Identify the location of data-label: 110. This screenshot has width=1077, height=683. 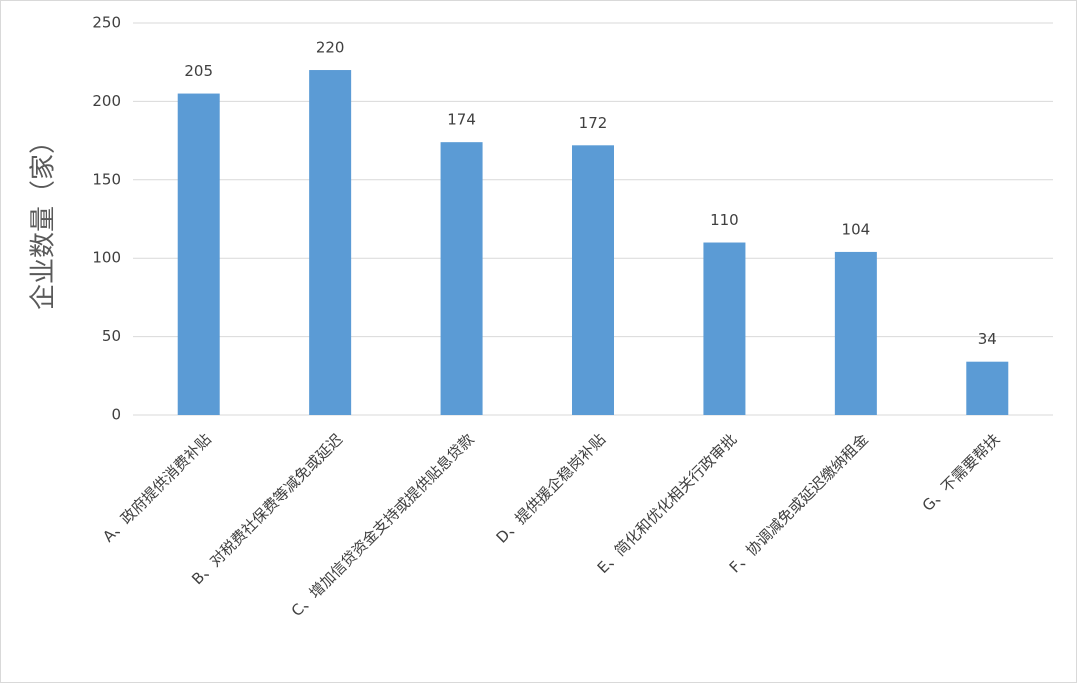
(724, 220).